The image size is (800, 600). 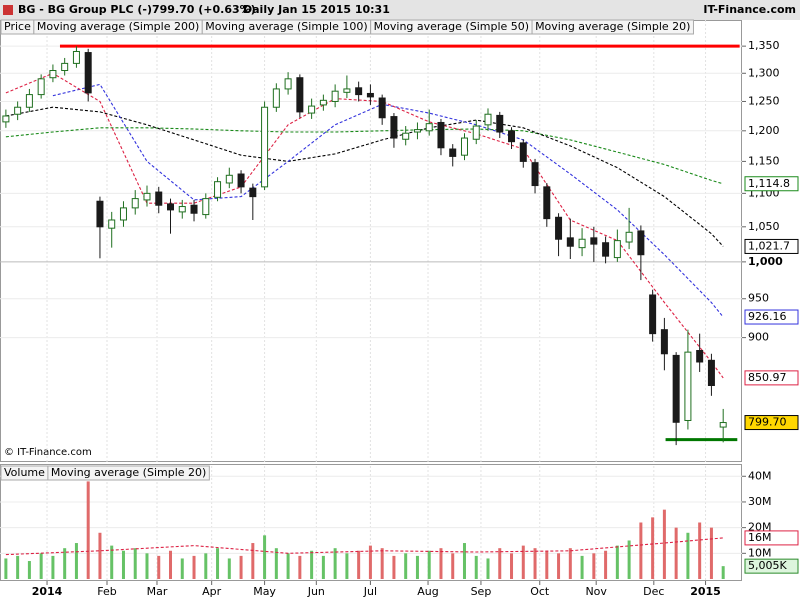 I want to click on y-tick-label: 40M, so click(x=760, y=475).